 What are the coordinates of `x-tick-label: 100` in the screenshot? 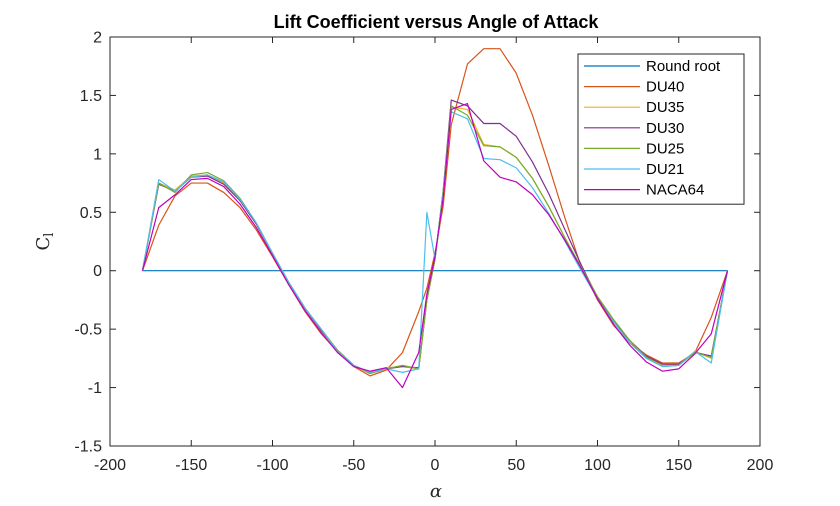 It's located at (597, 465).